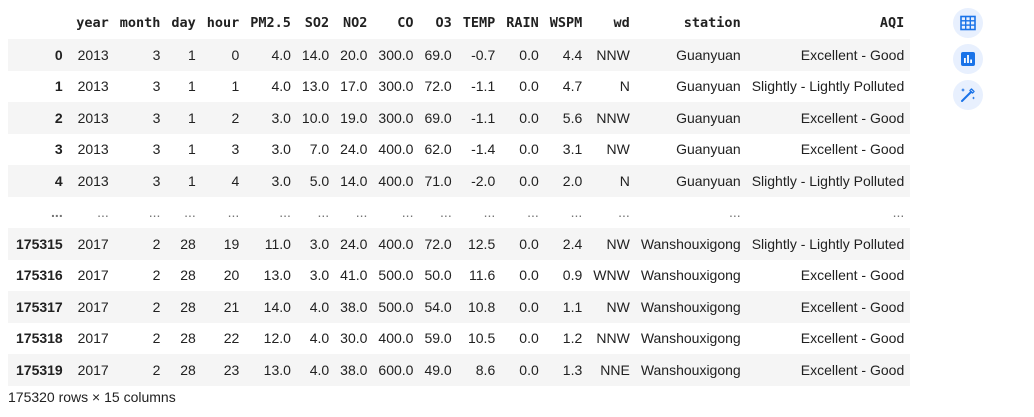  I want to click on table-cell: 10.5, so click(481, 338).